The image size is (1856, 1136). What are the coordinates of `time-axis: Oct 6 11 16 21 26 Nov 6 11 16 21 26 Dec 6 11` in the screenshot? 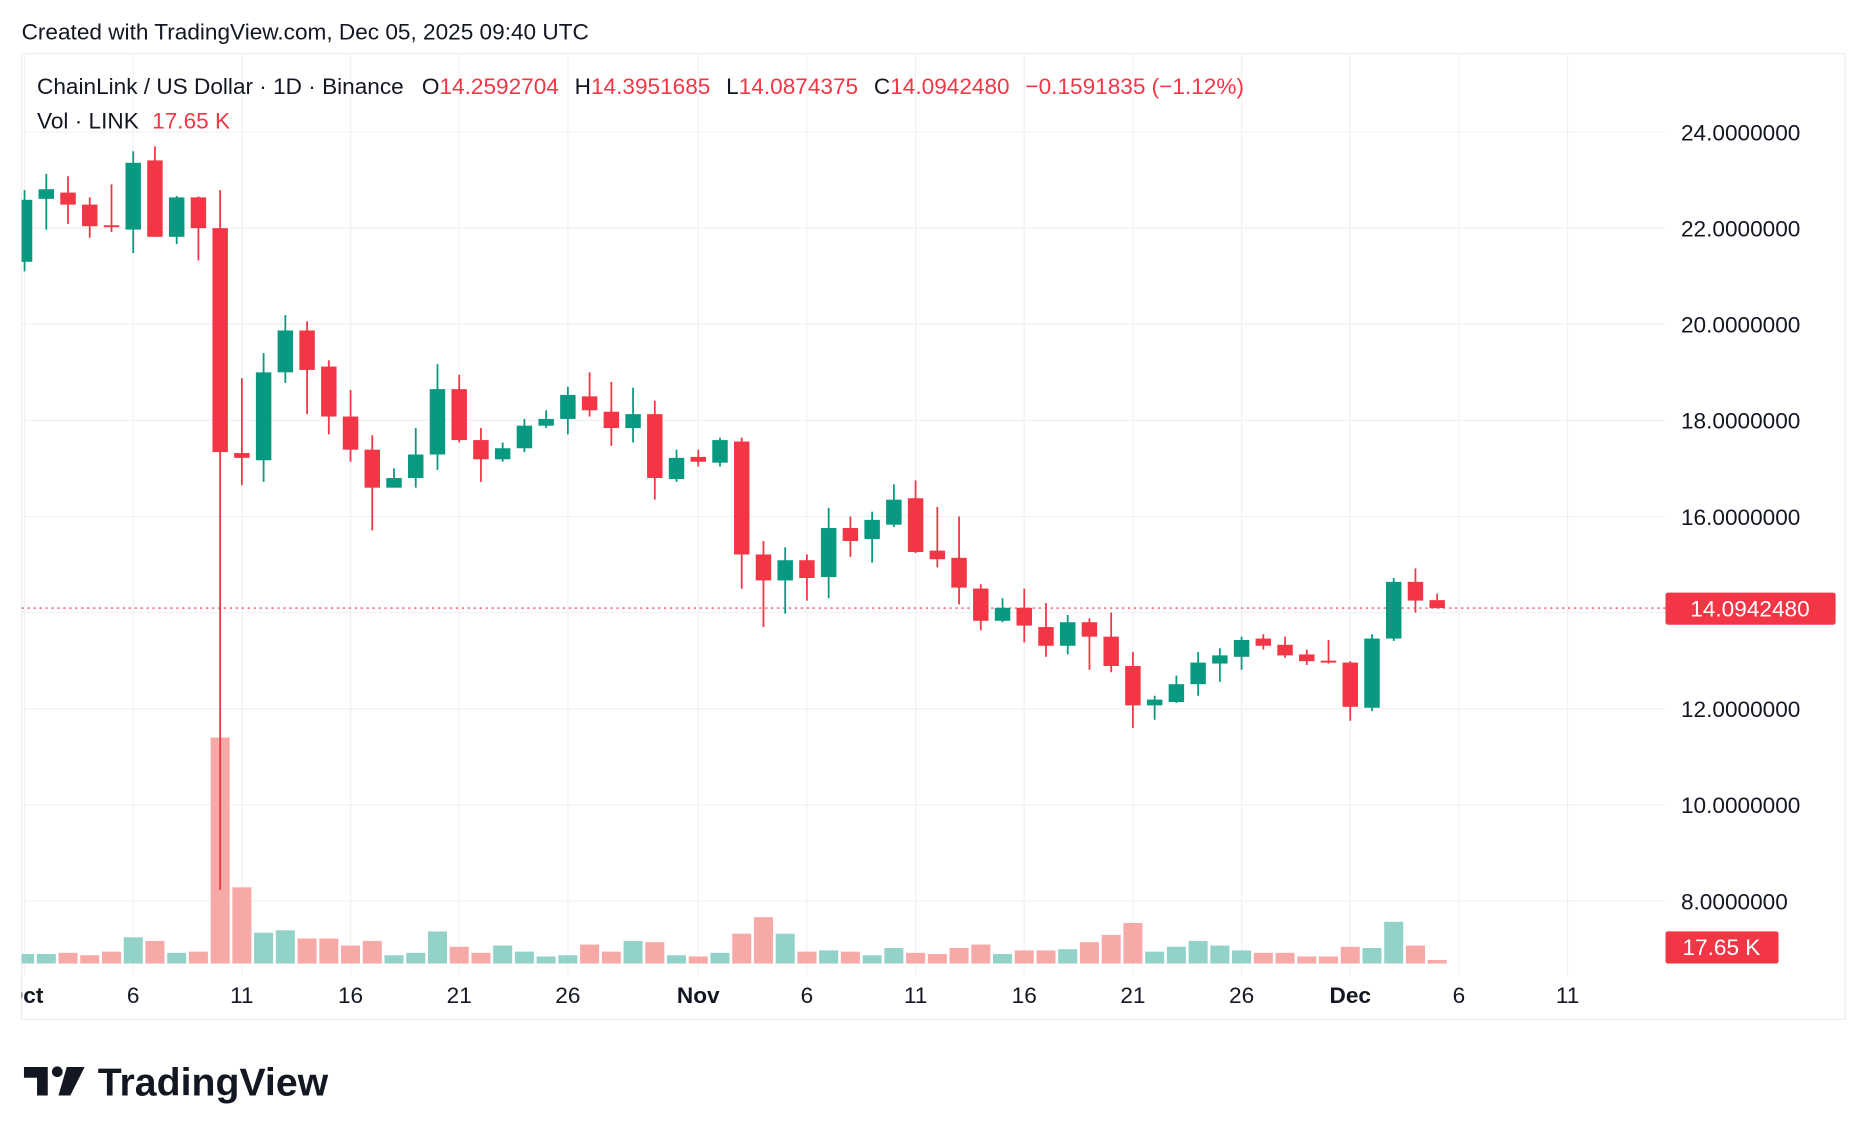 It's located at (793, 995).